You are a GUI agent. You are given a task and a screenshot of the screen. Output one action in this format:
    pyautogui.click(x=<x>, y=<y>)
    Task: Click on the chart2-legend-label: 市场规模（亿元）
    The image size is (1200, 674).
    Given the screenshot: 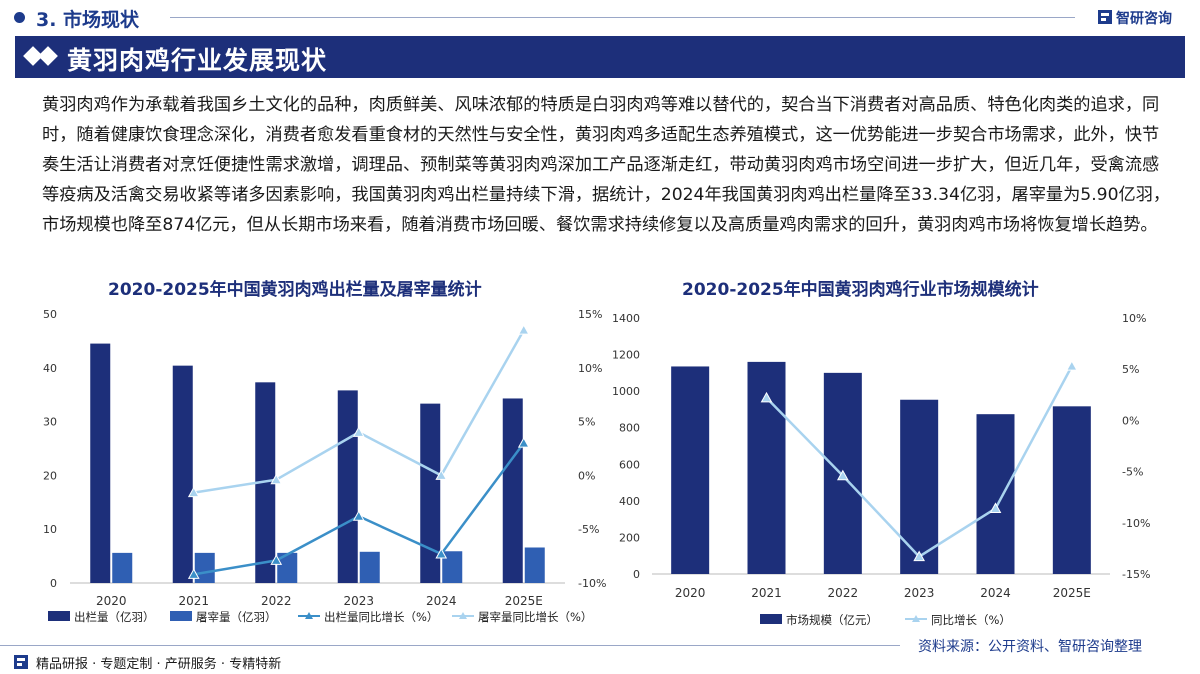 What is the action you would take?
    pyautogui.click(x=832, y=620)
    